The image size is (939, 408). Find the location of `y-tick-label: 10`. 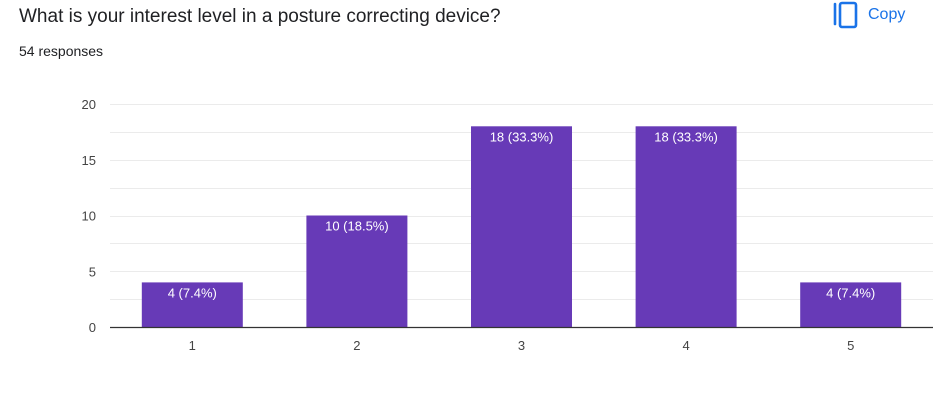

y-tick-label: 10 is located at coordinates (89, 216).